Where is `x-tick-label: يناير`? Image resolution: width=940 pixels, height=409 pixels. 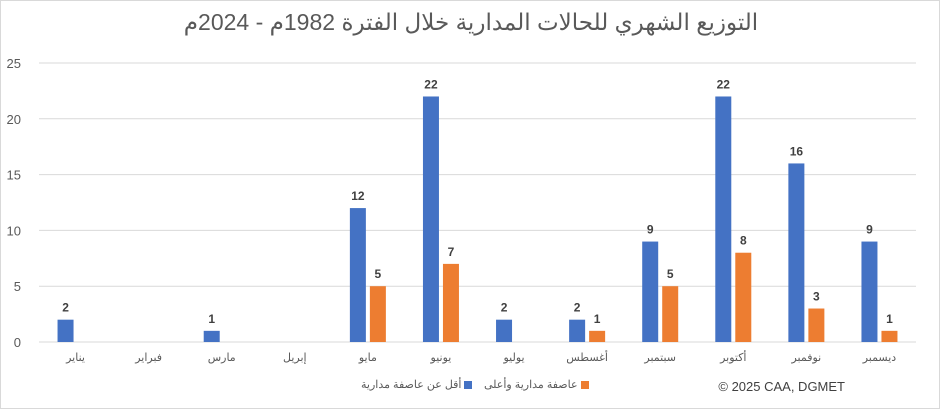 x-tick-label: يناير is located at coordinates (75, 357).